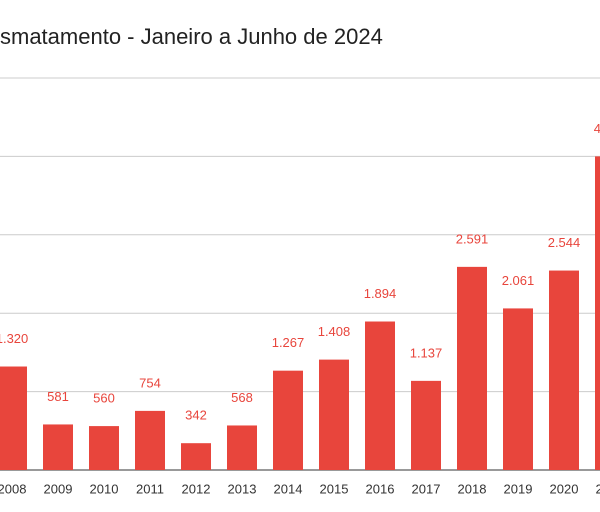 The height and width of the screenshot is (512, 600). I want to click on x-tick-label: 2012, so click(196, 488).